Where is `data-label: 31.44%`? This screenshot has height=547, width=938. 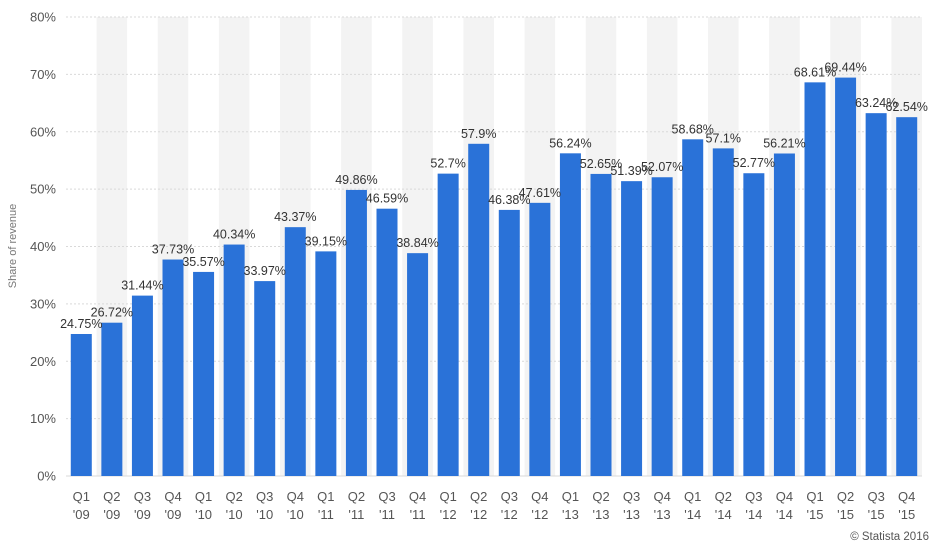 data-label: 31.44% is located at coordinates (142, 286).